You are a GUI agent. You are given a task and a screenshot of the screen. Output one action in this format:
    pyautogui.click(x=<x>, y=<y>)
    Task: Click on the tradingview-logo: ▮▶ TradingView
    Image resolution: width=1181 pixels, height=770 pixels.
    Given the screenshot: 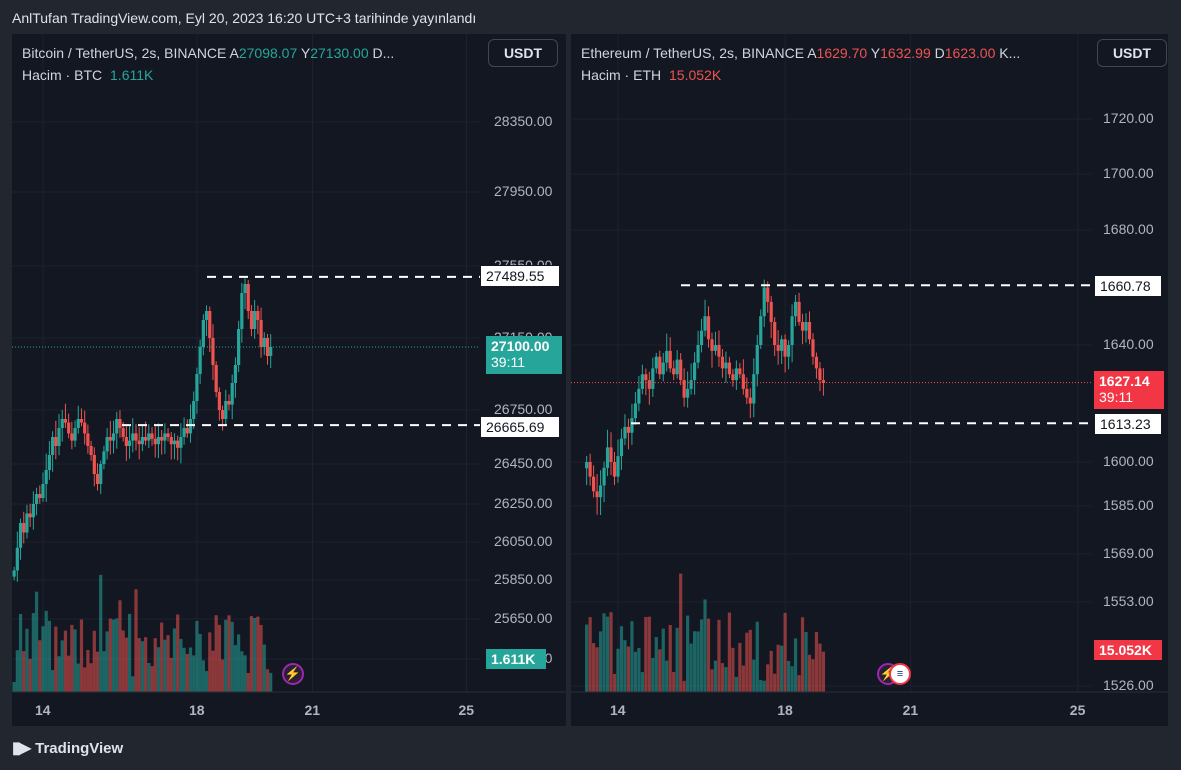 What is the action you would take?
    pyautogui.click(x=67, y=748)
    